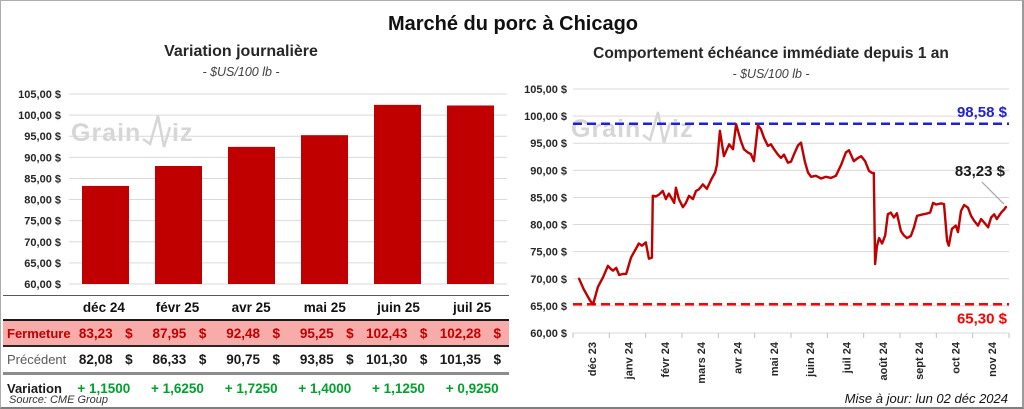 The image size is (1024, 409). Describe the element at coordinates (178, 224) in the screenshot. I see `bar-févr 25` at that location.